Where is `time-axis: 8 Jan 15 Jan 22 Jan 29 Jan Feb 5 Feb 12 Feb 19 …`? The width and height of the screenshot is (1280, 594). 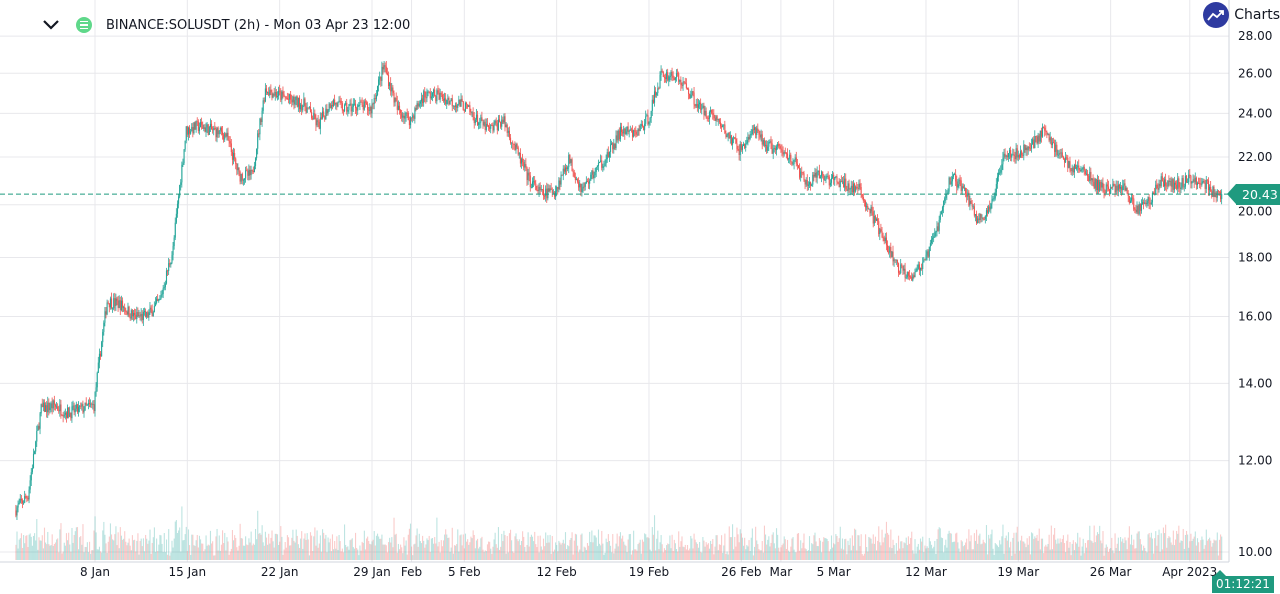 time-axis: 8 Jan 15 Jan 22 Jan 29 Jan Feb 5 Feb 12 Feb 19 … is located at coordinates (648, 572).